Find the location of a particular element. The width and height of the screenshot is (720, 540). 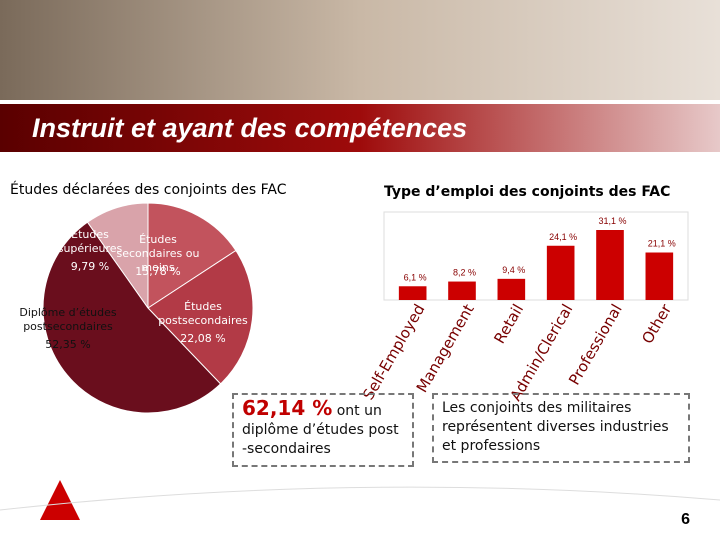

slice-value-label: 15,78 % is located at coordinates (158, 271).